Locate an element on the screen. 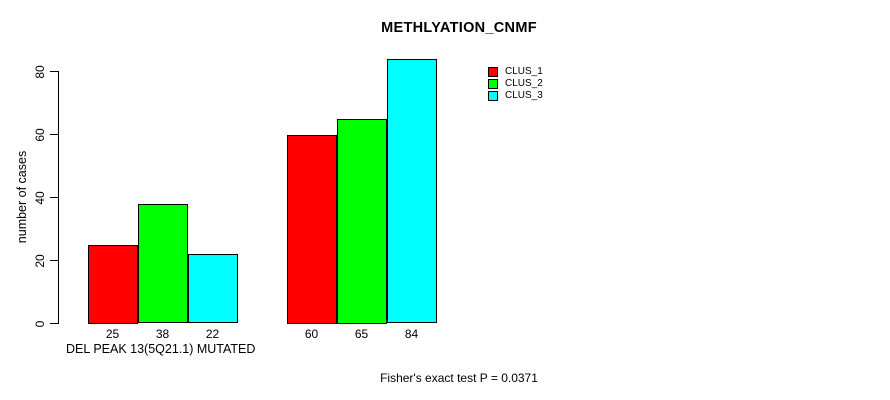  legend-item: CLUS_1 is located at coordinates (515, 72).